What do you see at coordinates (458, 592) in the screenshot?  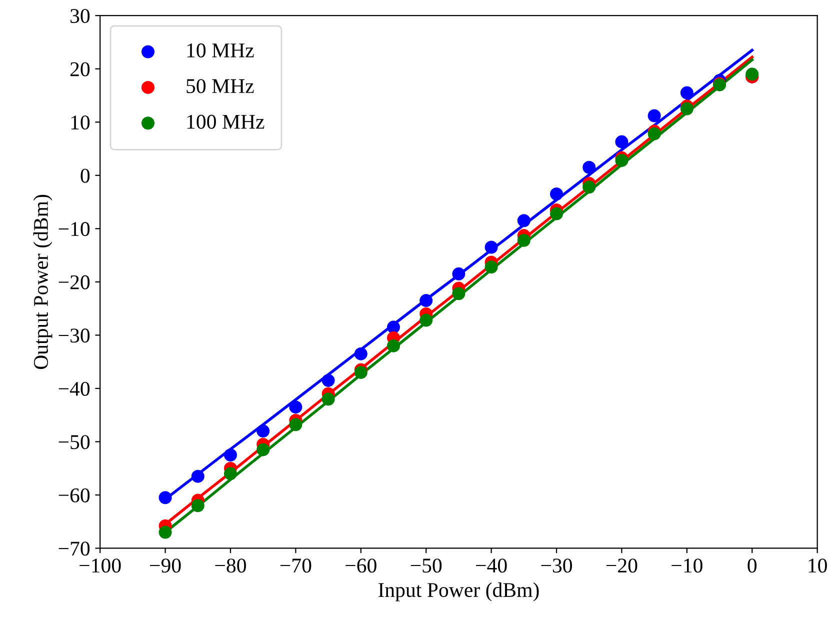 I see `x-axis-title: Input Power (dBm)` at bounding box center [458, 592].